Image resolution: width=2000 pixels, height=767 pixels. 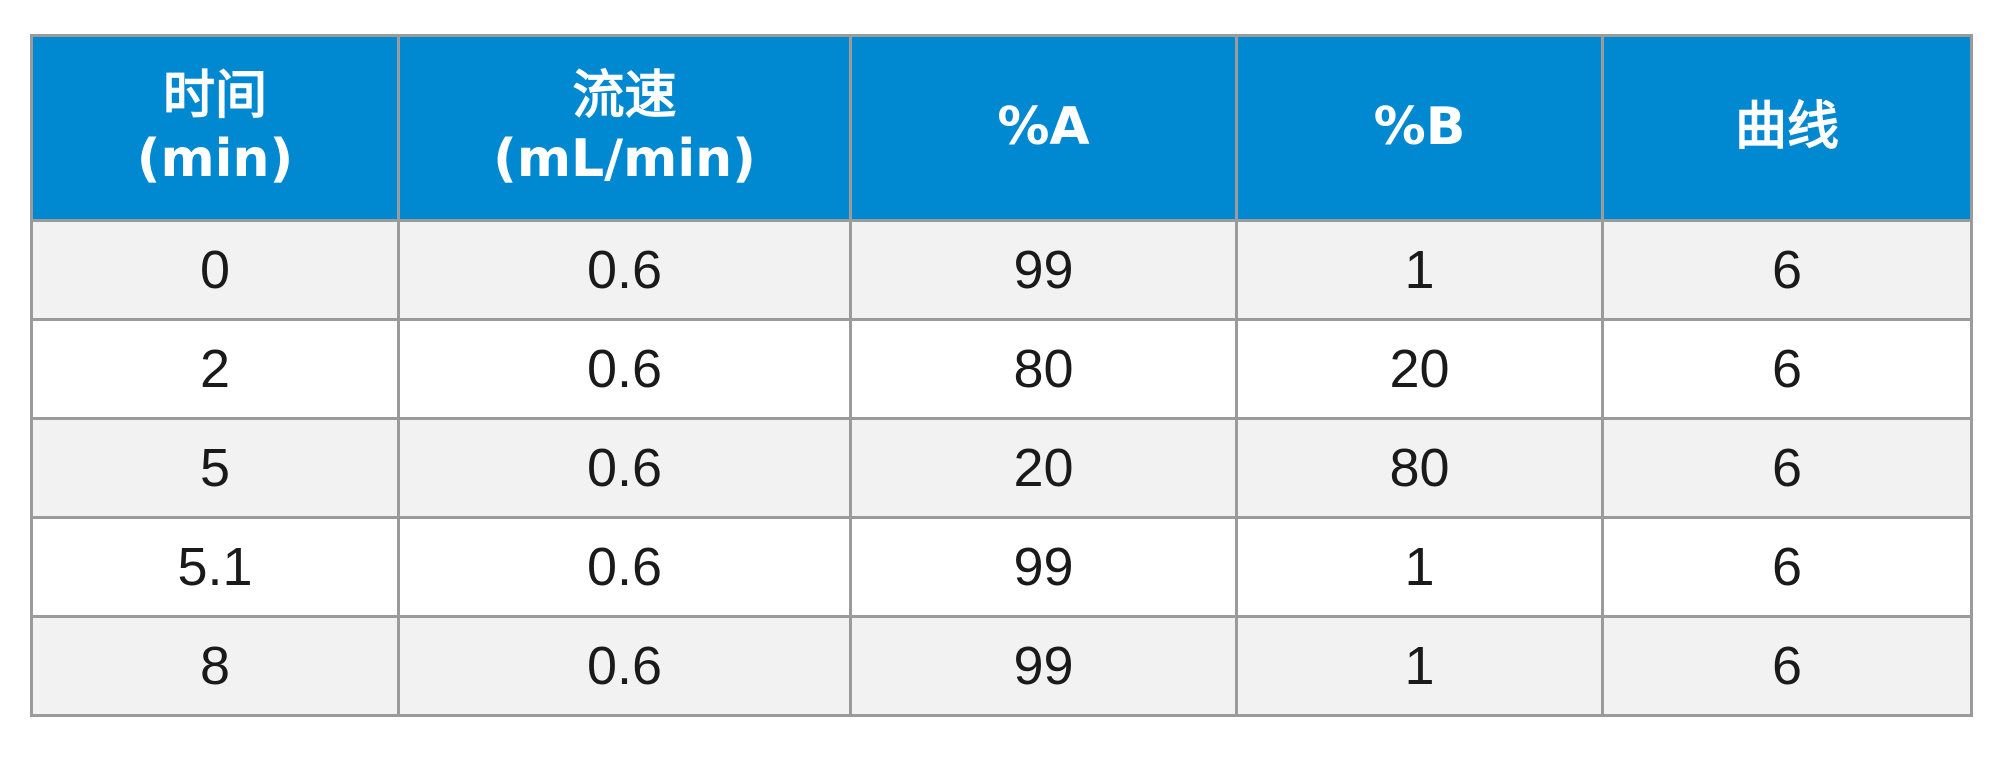 I want to click on cell-time: 5.1, so click(x=215, y=567).